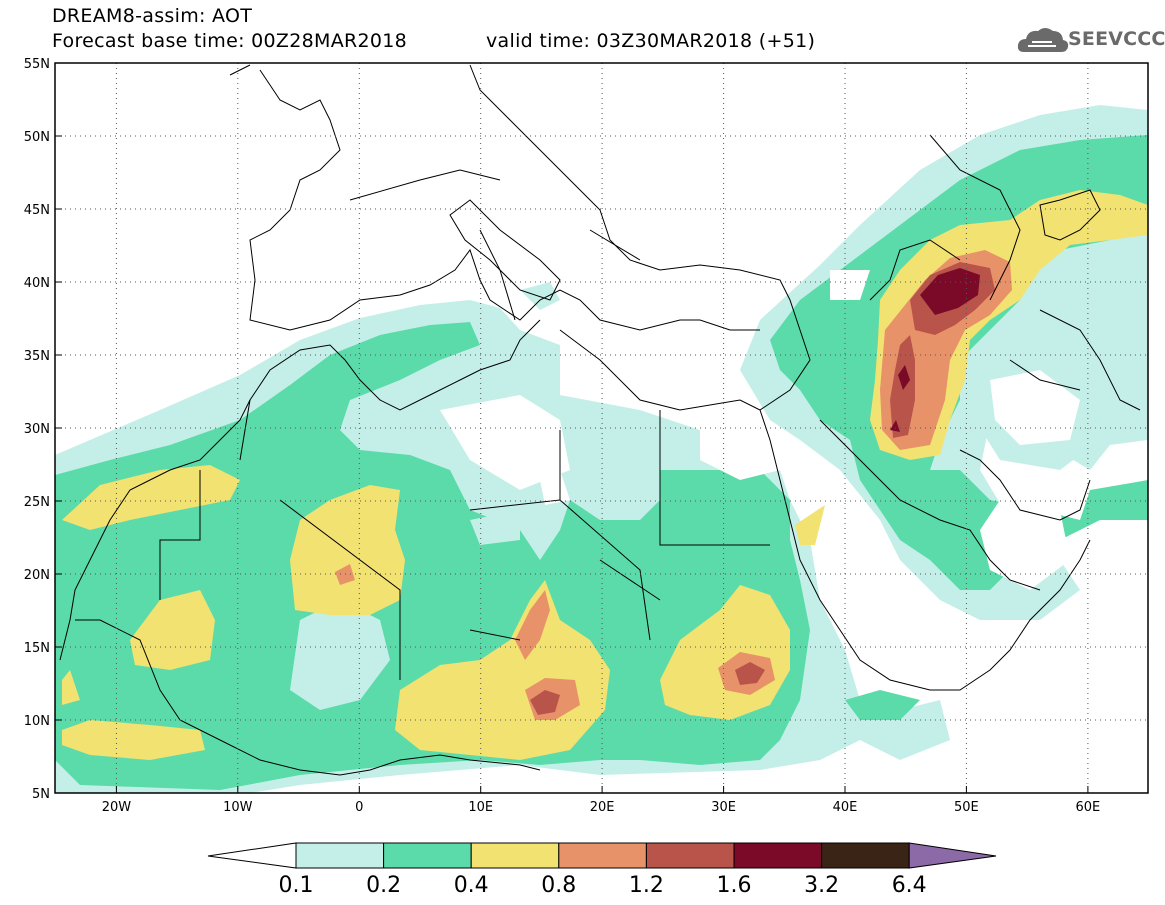 The height and width of the screenshot is (905, 1165). Describe the element at coordinates (252, 855) in the screenshot. I see `colorbar-under-triangle` at that location.